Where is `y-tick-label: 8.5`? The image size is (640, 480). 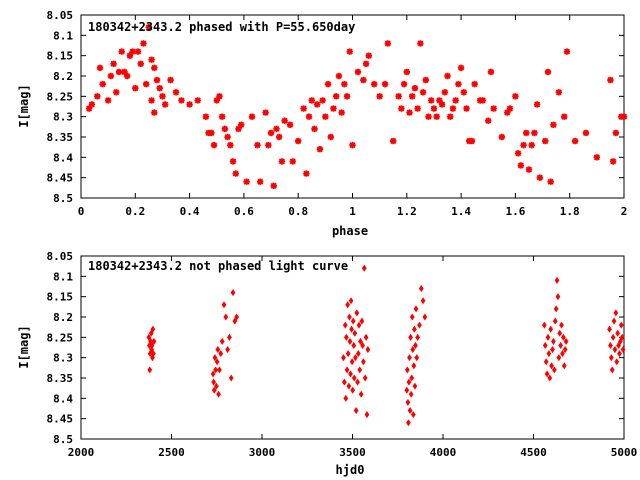
y-tick-label: 8.5 is located at coordinates (63, 198).